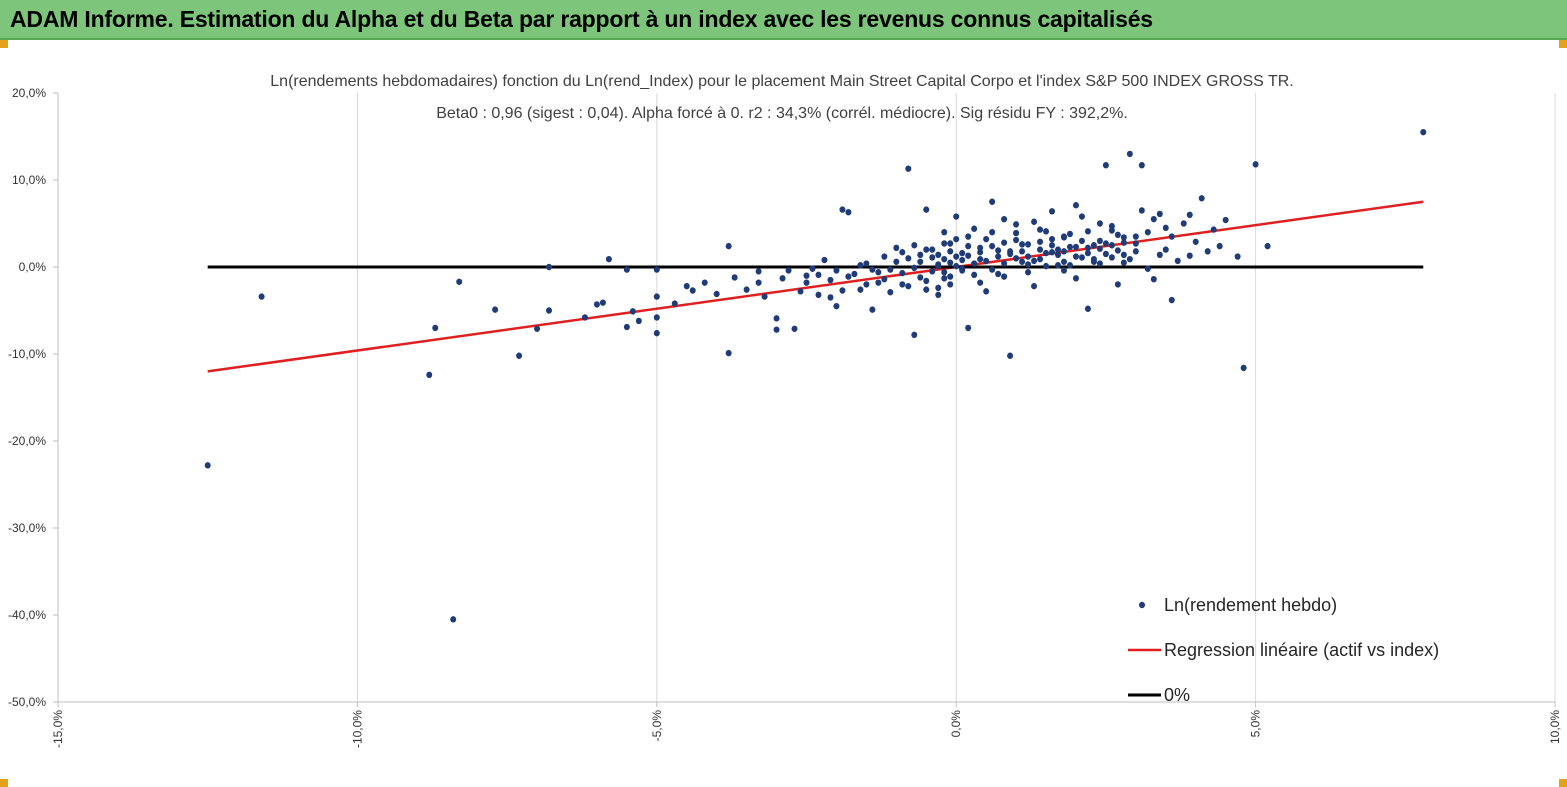 The height and width of the screenshot is (787, 1567). What do you see at coordinates (27, 615) in the screenshot?
I see `y-tick-label: -40,0%` at bounding box center [27, 615].